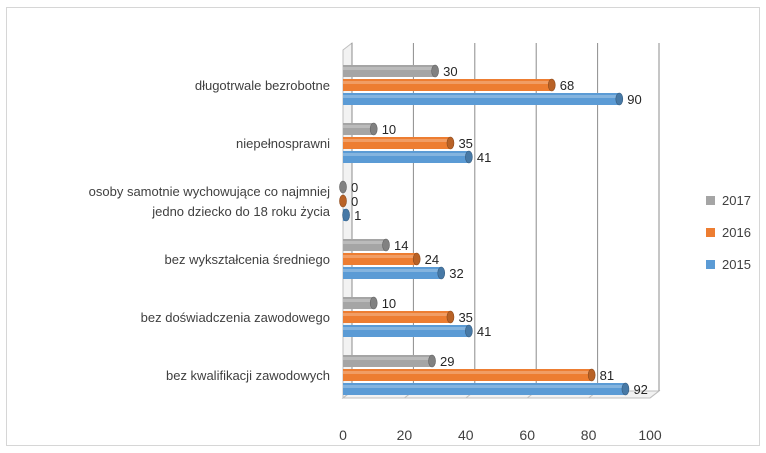 The height and width of the screenshot is (453, 766). I want to click on x-tick-label: 80, so click(589, 435).